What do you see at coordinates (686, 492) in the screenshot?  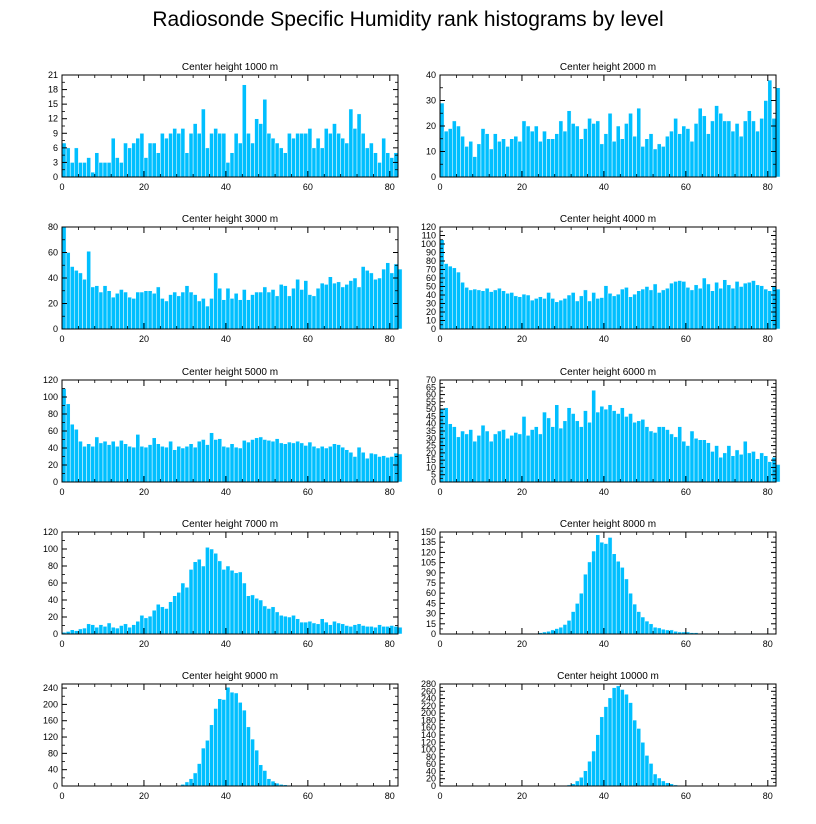 I see `x-tick-label: 60` at bounding box center [686, 492].